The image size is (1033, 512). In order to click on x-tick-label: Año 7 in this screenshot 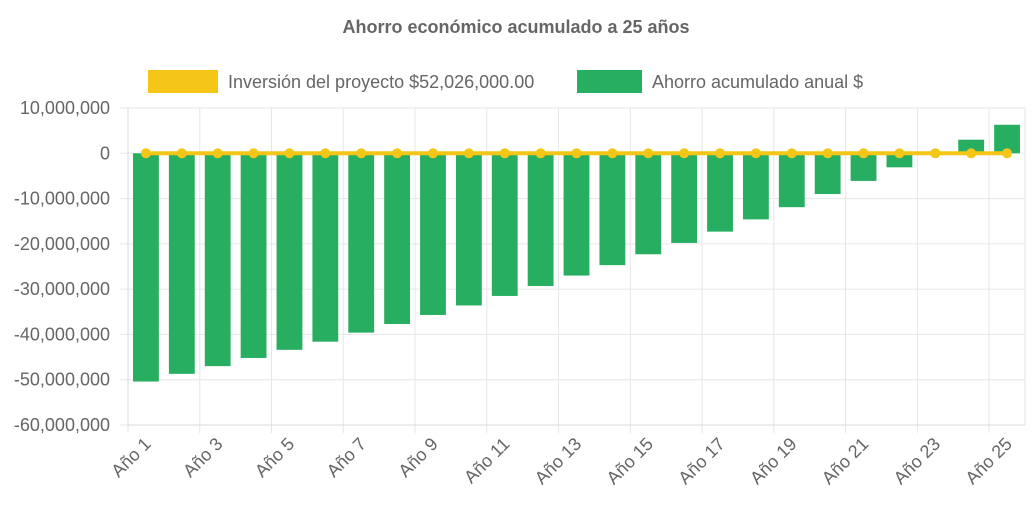, I will do `click(346, 457)`.